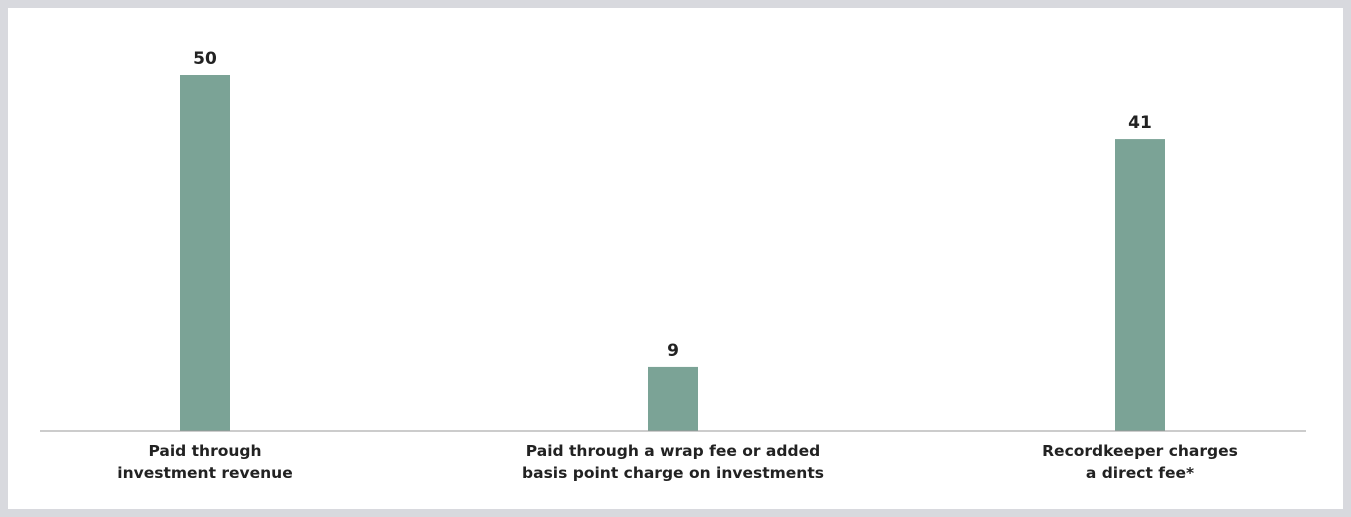 The width and height of the screenshot is (1351, 517). What do you see at coordinates (204, 473) in the screenshot?
I see `x-tick-label: investment revenue` at bounding box center [204, 473].